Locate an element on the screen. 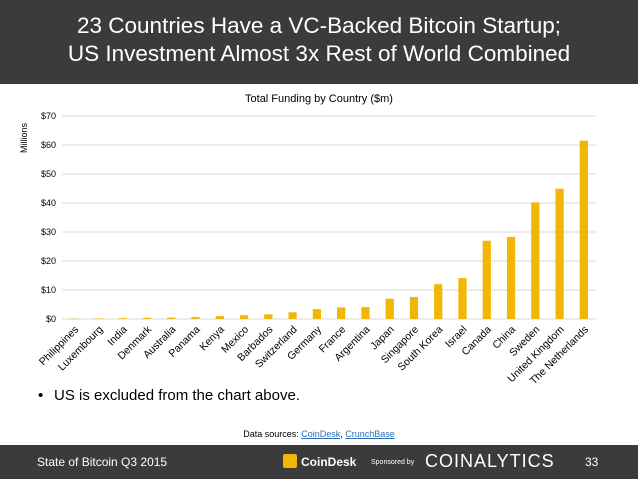 Image resolution: width=638 pixels, height=479 pixels. y-axis-label: Millions is located at coordinates (24, 138).